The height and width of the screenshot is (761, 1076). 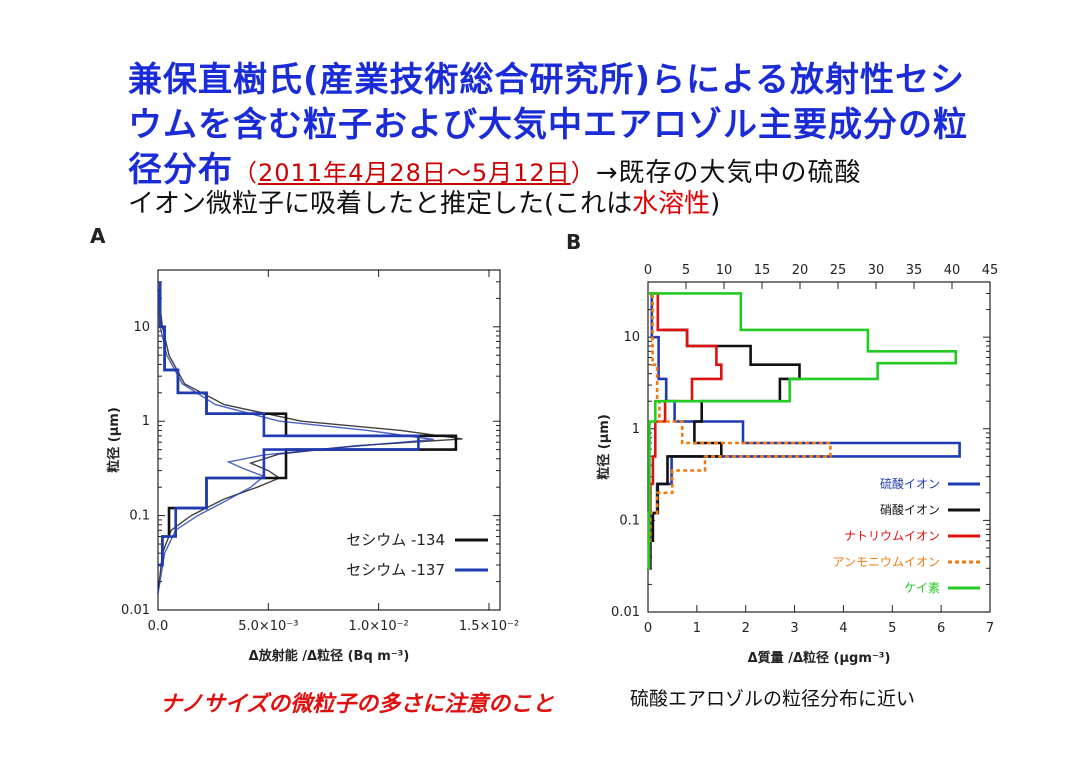 What do you see at coordinates (489, 626) in the screenshot?
I see `x-tick-label: 1.5×10⁻²` at bounding box center [489, 626].